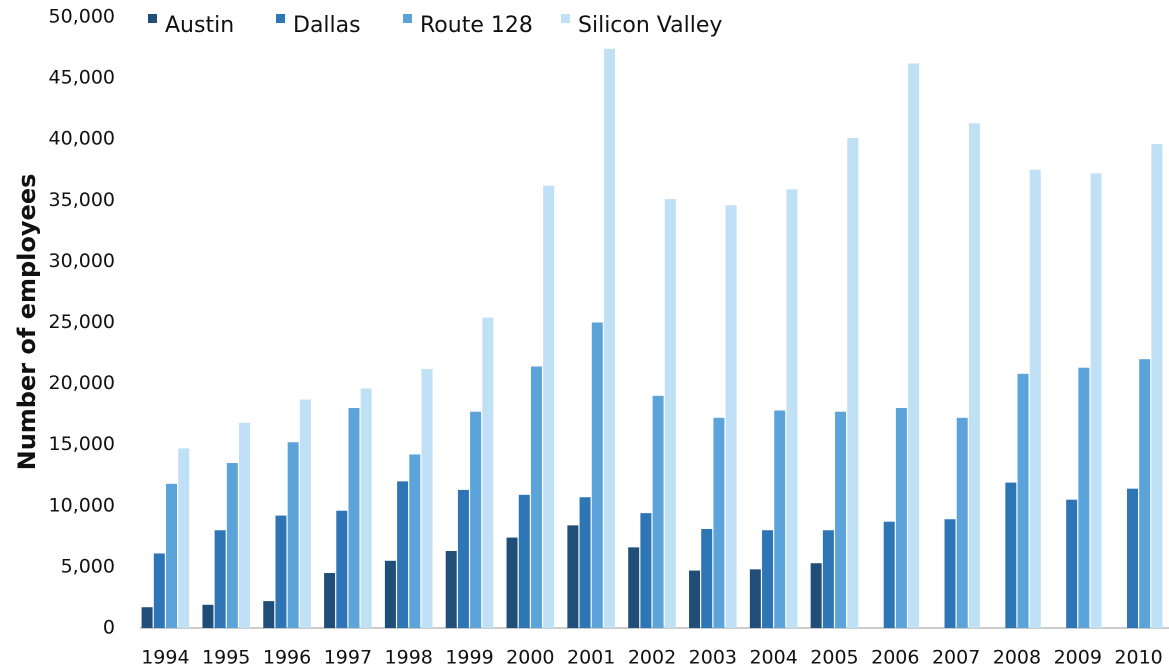  I want to click on x-tick-label: 2002, so click(652, 657).